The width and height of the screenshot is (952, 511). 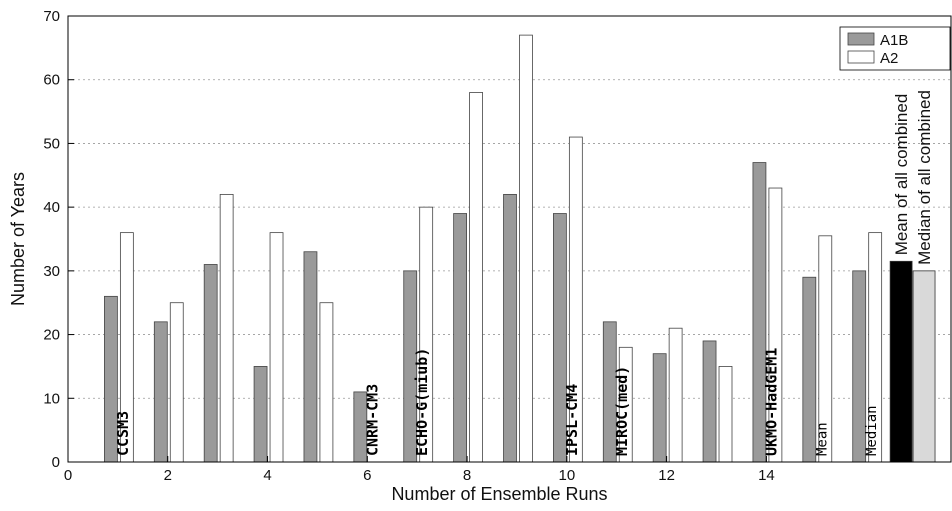 I want to click on y-tick-label: 40, so click(x=51, y=207).